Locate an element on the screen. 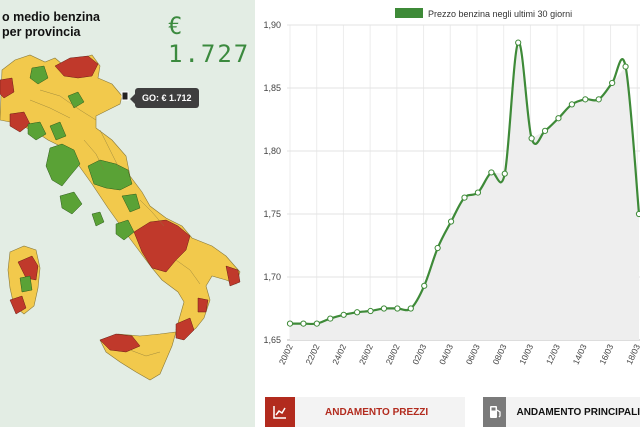 Image resolution: width=640 pixels, height=427 pixels. x-tick-label: 12/03 is located at coordinates (553, 354).